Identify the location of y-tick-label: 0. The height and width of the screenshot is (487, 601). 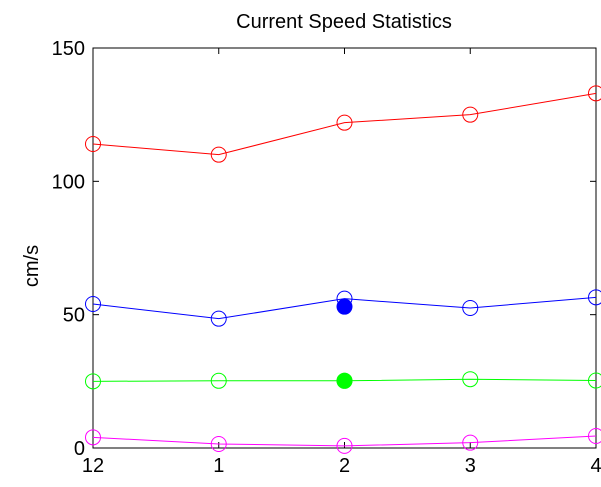
(79, 449).